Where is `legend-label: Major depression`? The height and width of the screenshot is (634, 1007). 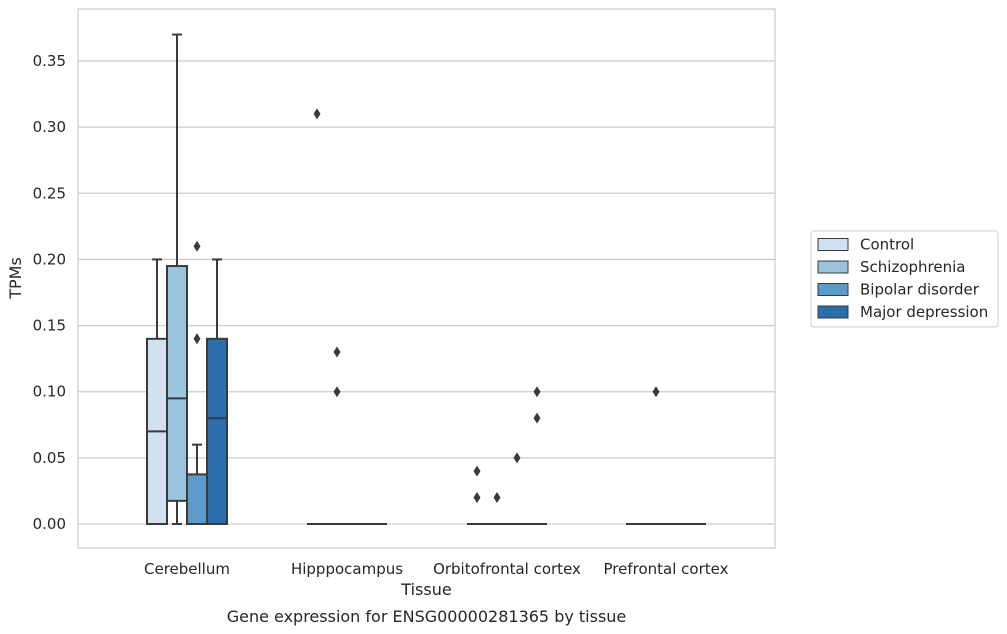 legend-label: Major depression is located at coordinates (924, 312).